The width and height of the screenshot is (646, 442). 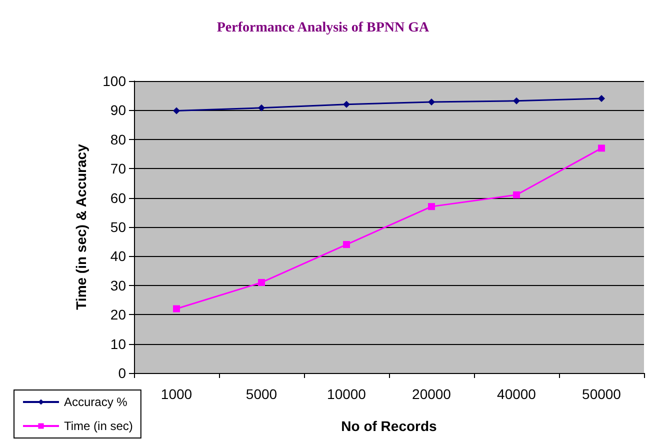 I want to click on x-tick-label: 5000, so click(x=262, y=394).